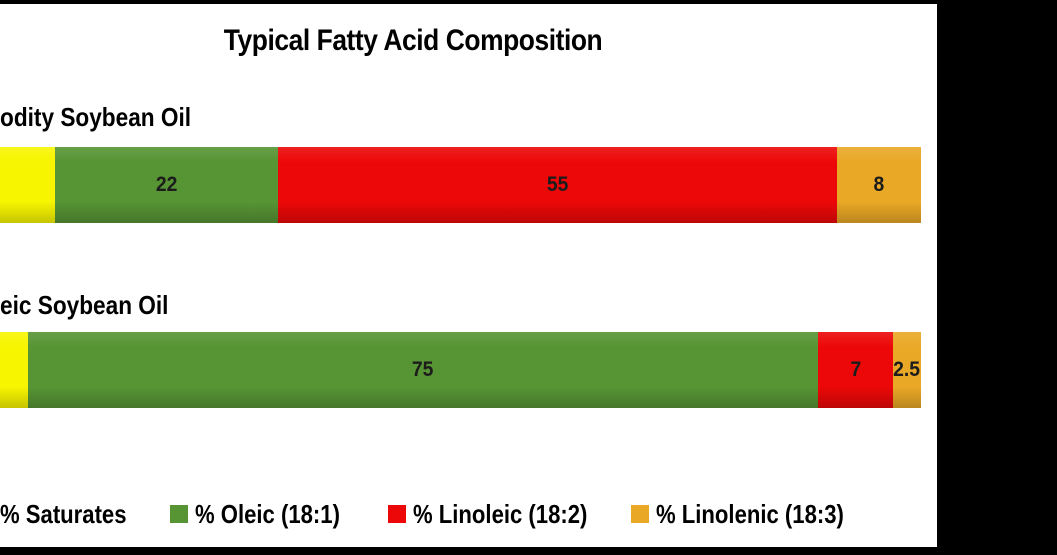 The width and height of the screenshot is (1057, 555). I want to click on bar-segment-linoleic: 7, so click(855, 370).